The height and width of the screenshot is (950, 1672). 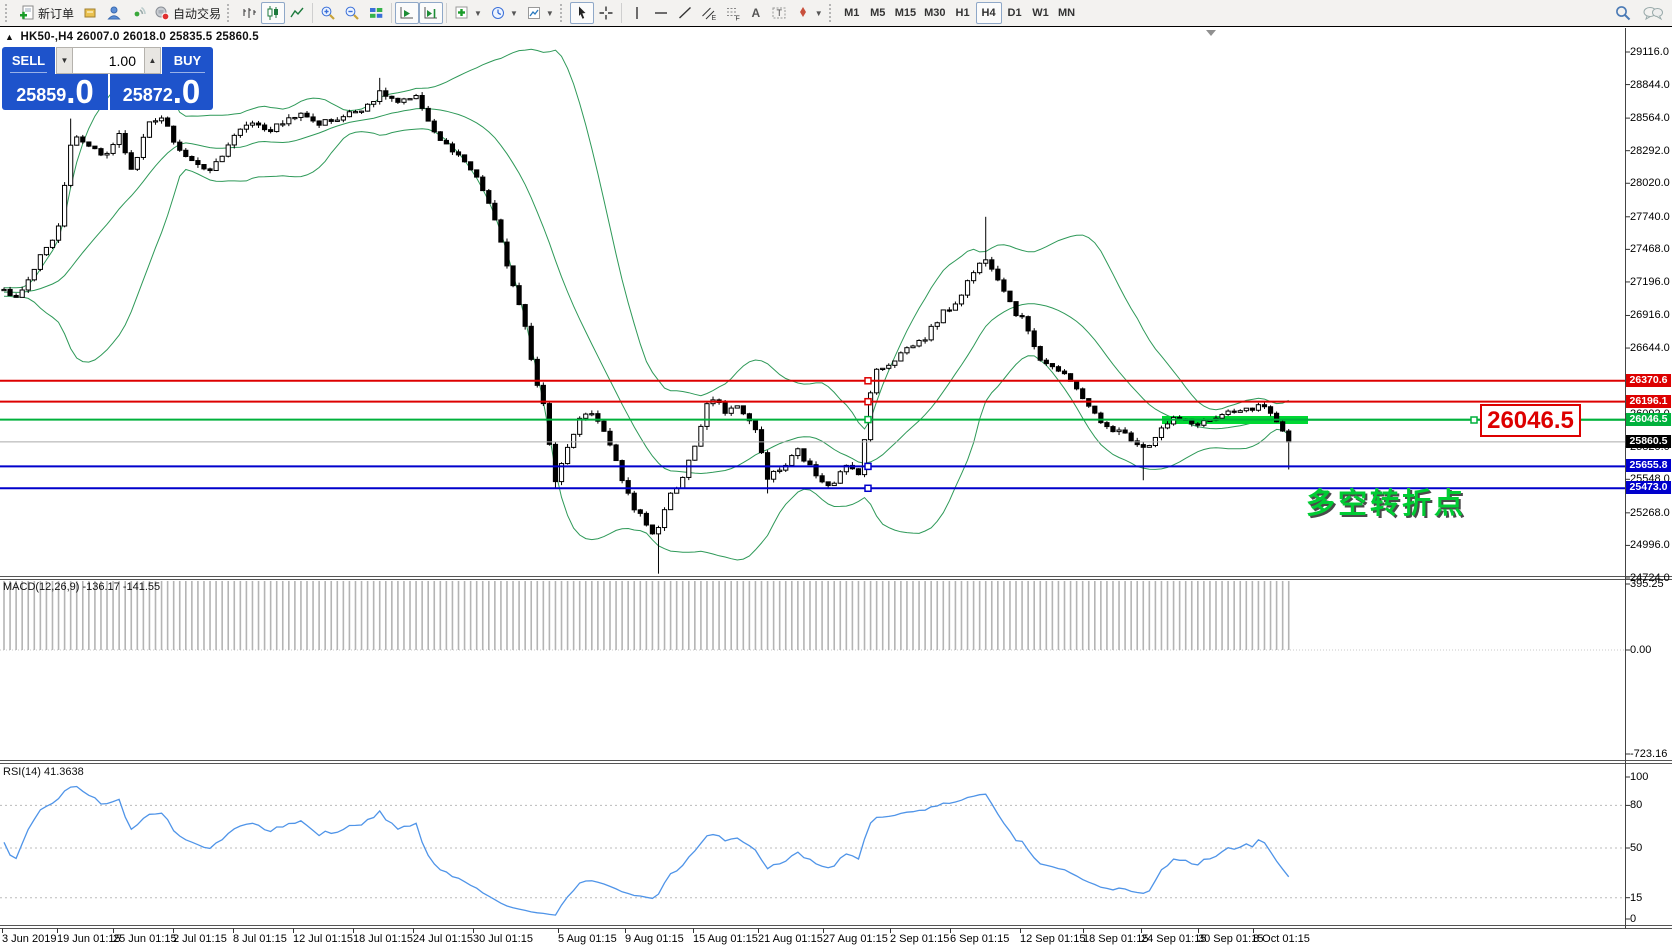 What do you see at coordinates (1653, 13) in the screenshot?
I see `chat-icon` at bounding box center [1653, 13].